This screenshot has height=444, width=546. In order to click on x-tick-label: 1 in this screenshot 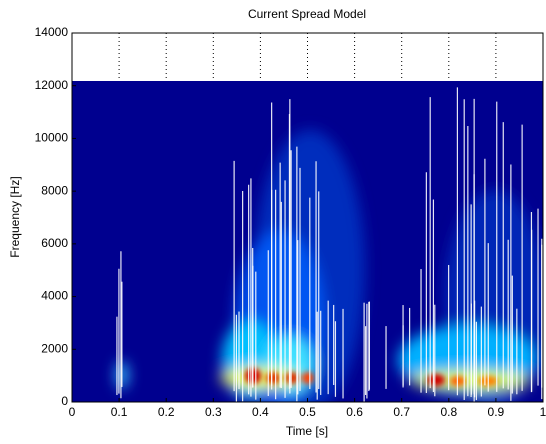, I will do `click(543, 412)`.